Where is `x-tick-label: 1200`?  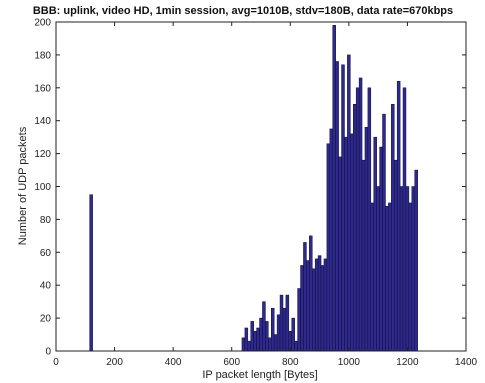
x-tick-label: 1200 is located at coordinates (407, 362).